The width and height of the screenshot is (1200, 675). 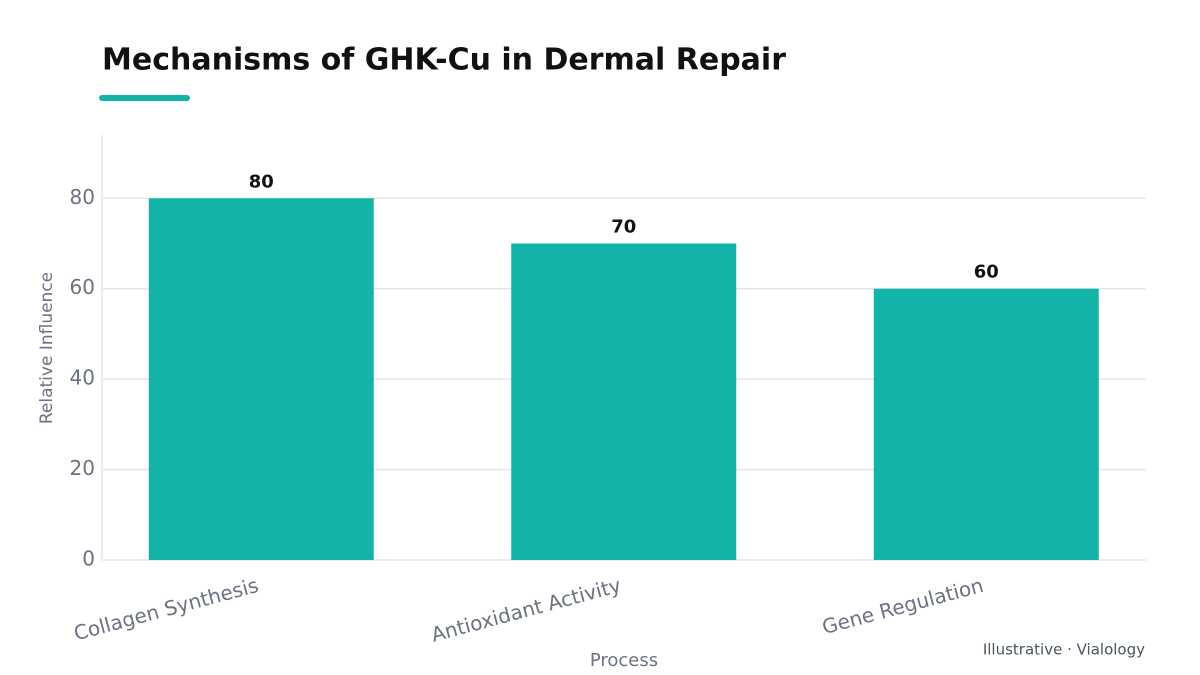 What do you see at coordinates (144, 98) in the screenshot?
I see `title-underline` at bounding box center [144, 98].